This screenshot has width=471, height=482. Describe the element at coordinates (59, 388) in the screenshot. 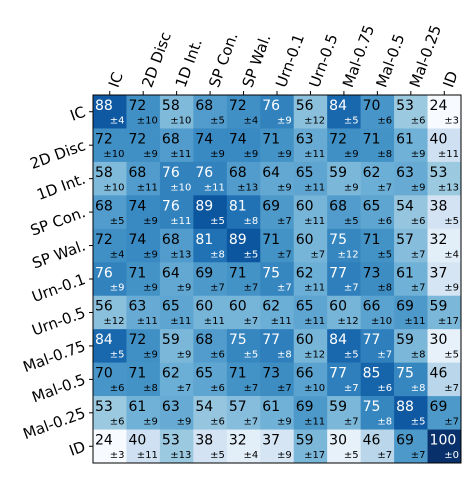

I see `y-tick-label: Mal-0.5` at that location.